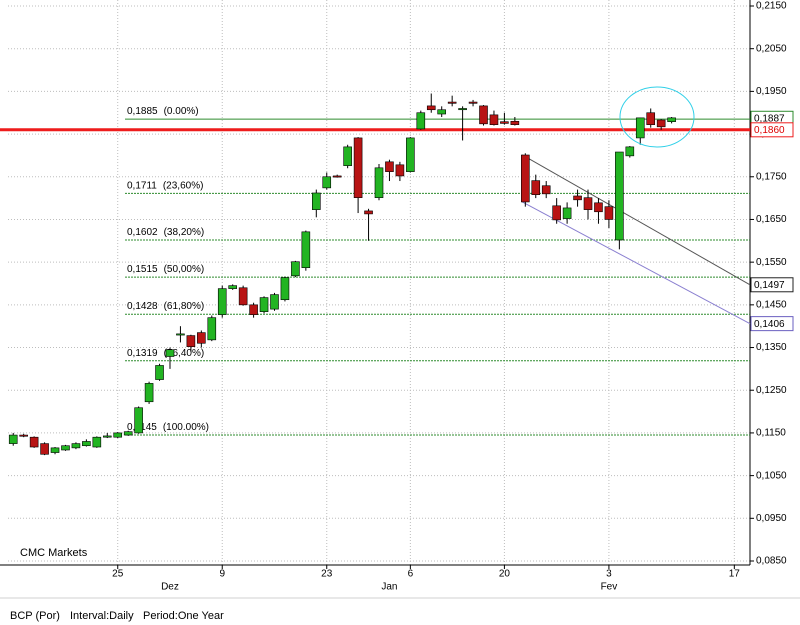 The width and height of the screenshot is (800, 625). Describe the element at coordinates (769, 118) in the screenshot. I see `price-tag-label: 0,1887` at that location.